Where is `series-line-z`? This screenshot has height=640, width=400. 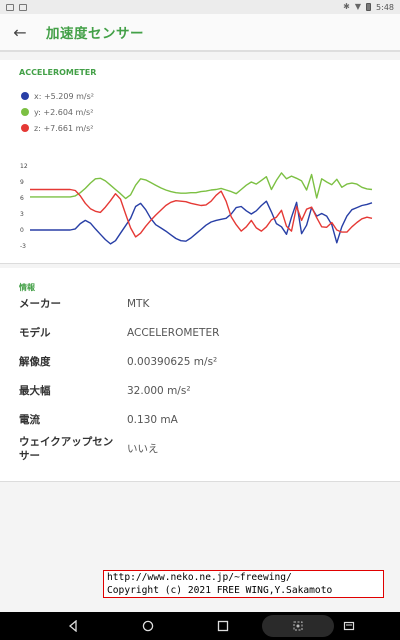 series-line-z is located at coordinates (201, 213).